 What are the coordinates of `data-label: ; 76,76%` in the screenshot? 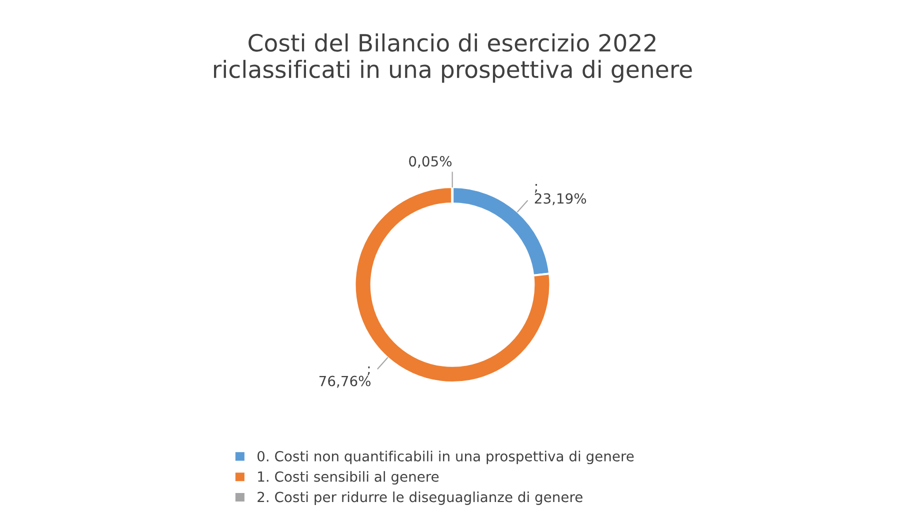 It's located at (345, 377).